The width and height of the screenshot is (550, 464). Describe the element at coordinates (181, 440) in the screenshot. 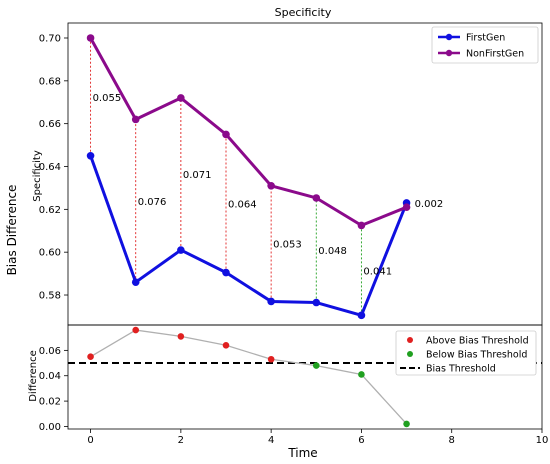

I see `x-tick-label: 2` at that location.